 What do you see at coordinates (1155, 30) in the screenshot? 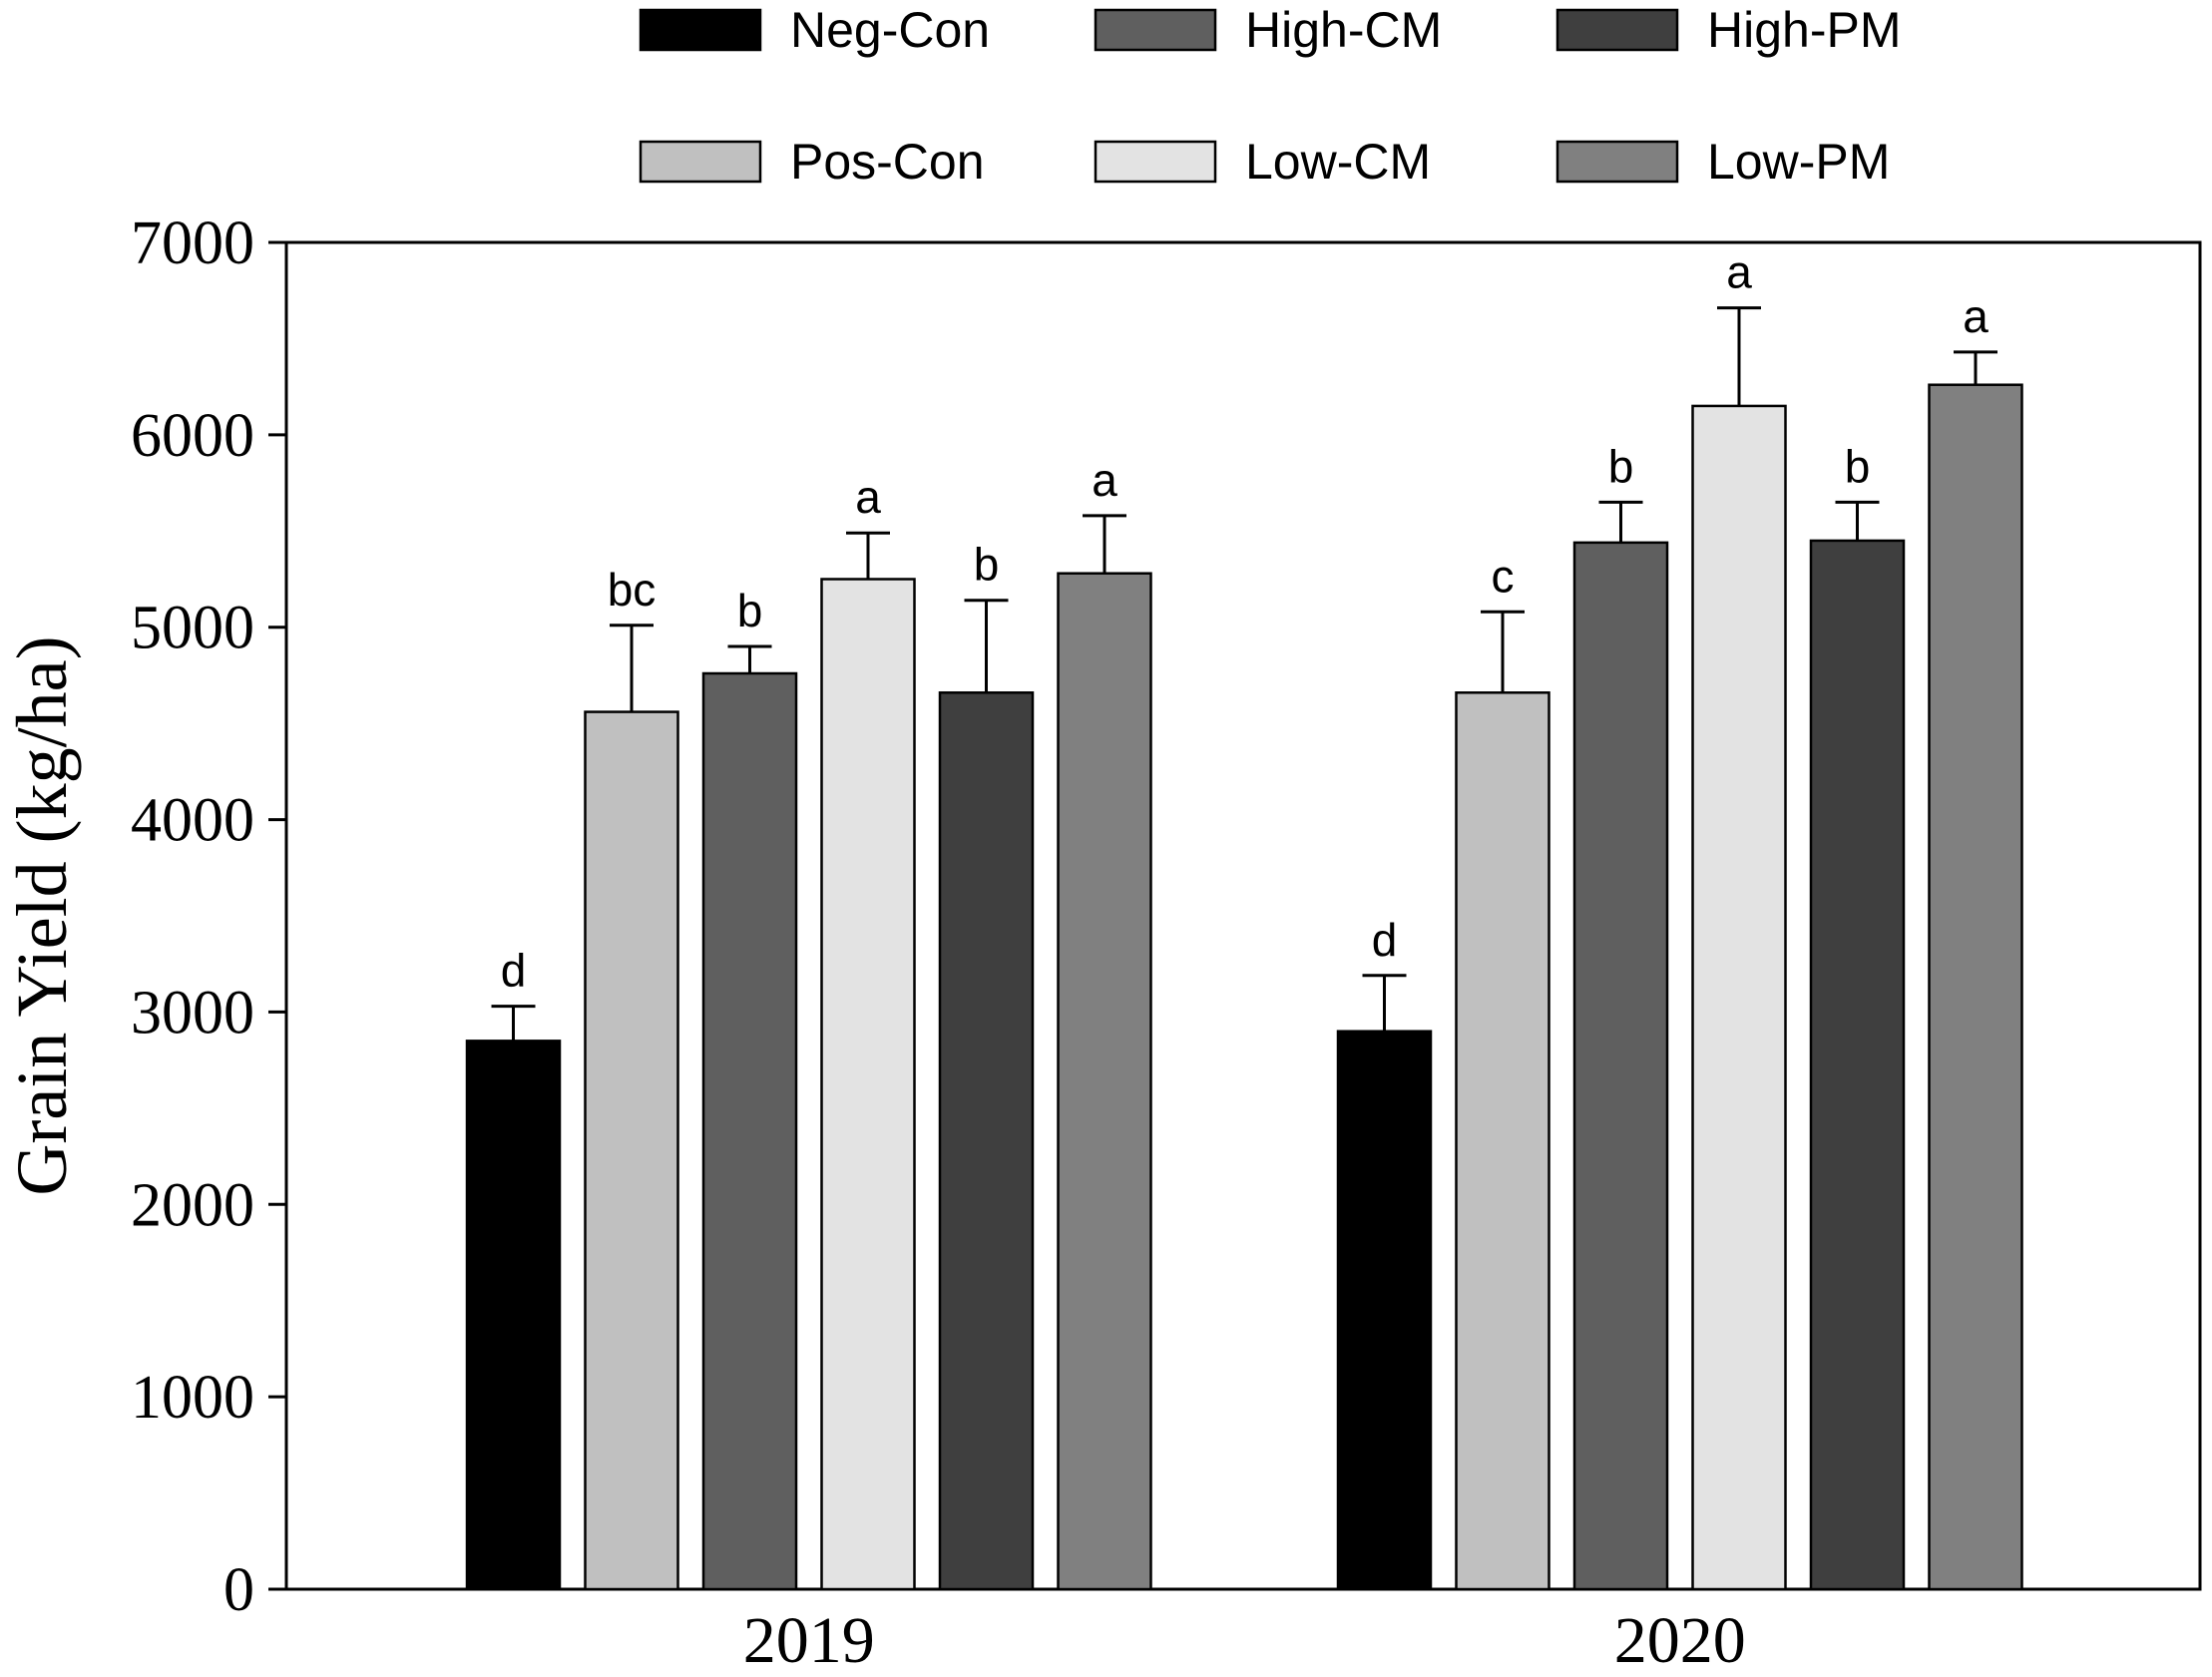
I see `legend-swatch-high-cm` at bounding box center [1155, 30].